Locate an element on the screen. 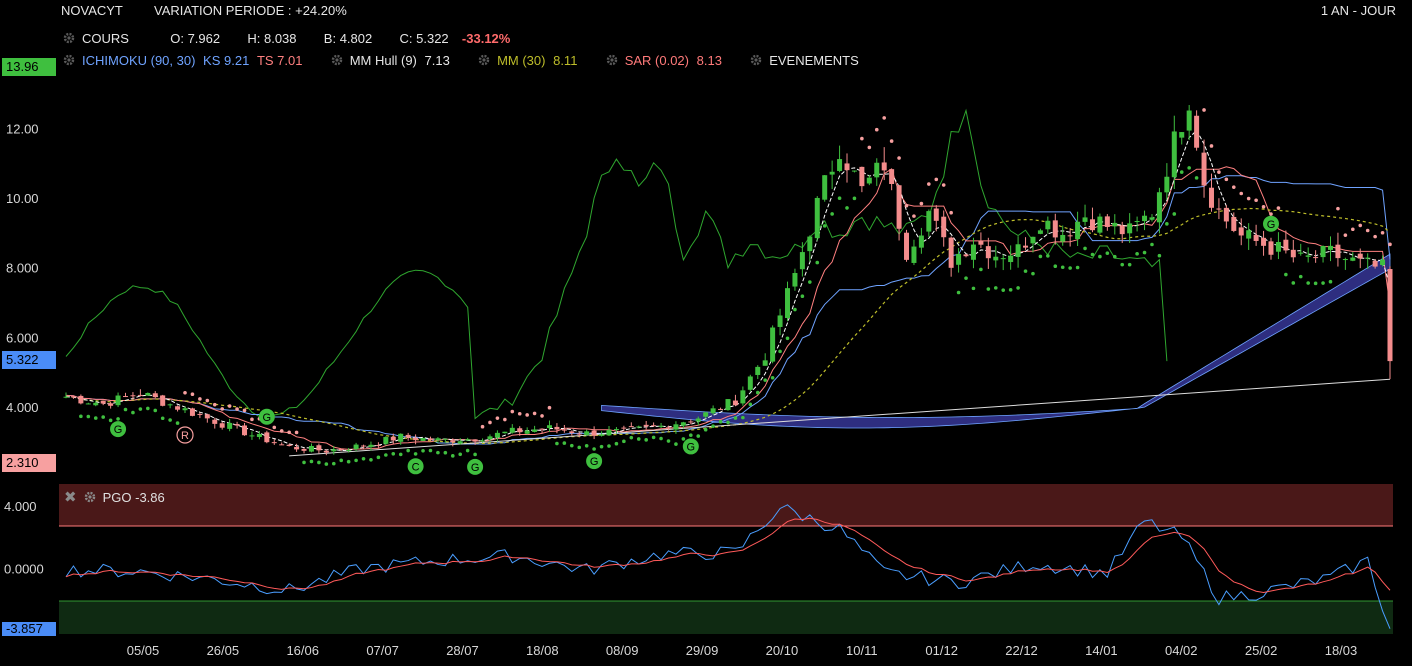  pgo-tick-label: 0.0000 is located at coordinates (24, 568).